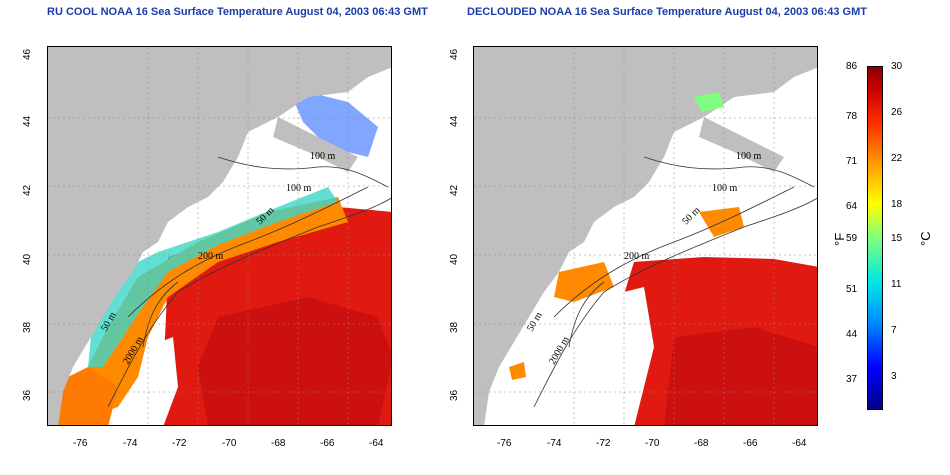 This screenshot has width=950, height=475. I want to click on unit-celsius: °C, so click(925, 238).